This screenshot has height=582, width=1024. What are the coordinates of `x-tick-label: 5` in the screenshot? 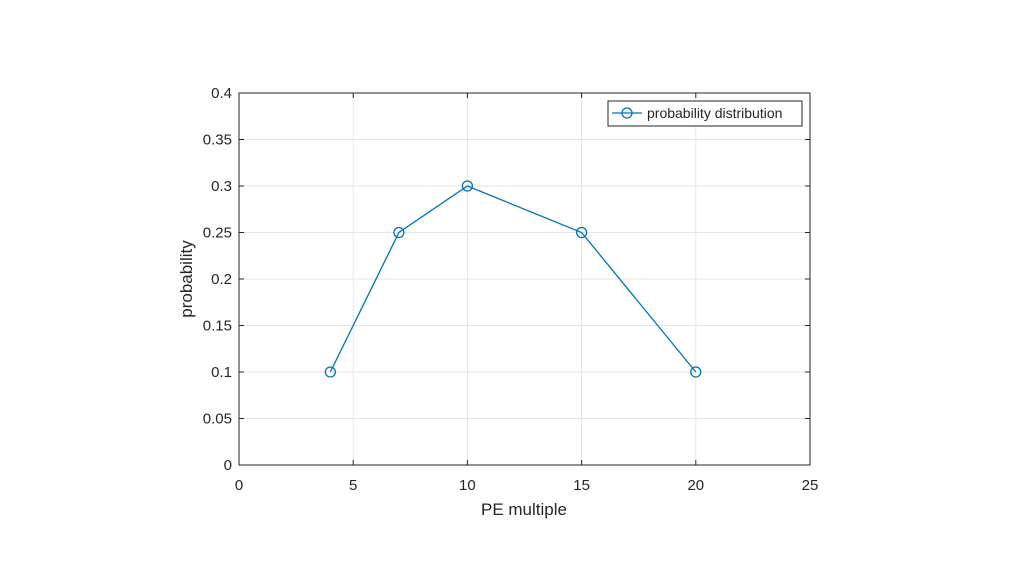 It's located at (353, 485).